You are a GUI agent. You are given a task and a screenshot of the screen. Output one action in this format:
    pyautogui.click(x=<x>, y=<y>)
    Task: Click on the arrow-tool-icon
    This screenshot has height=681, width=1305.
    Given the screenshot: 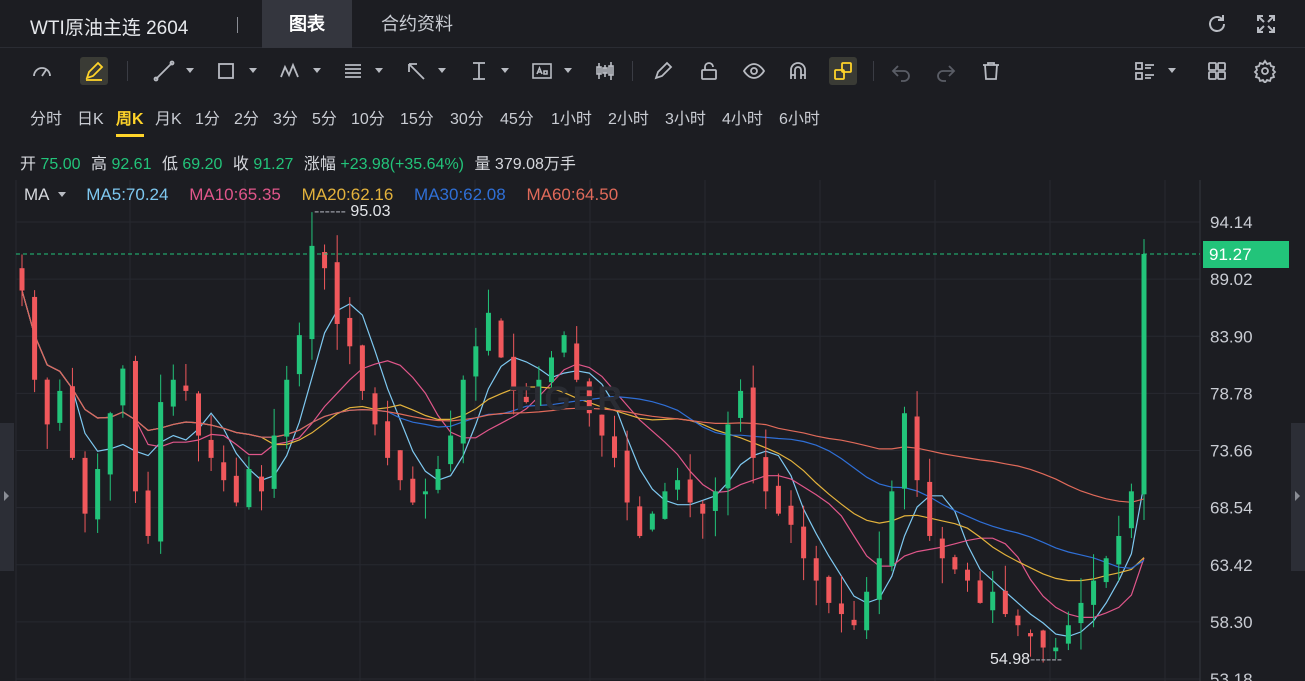 What is the action you would take?
    pyautogui.click(x=416, y=71)
    